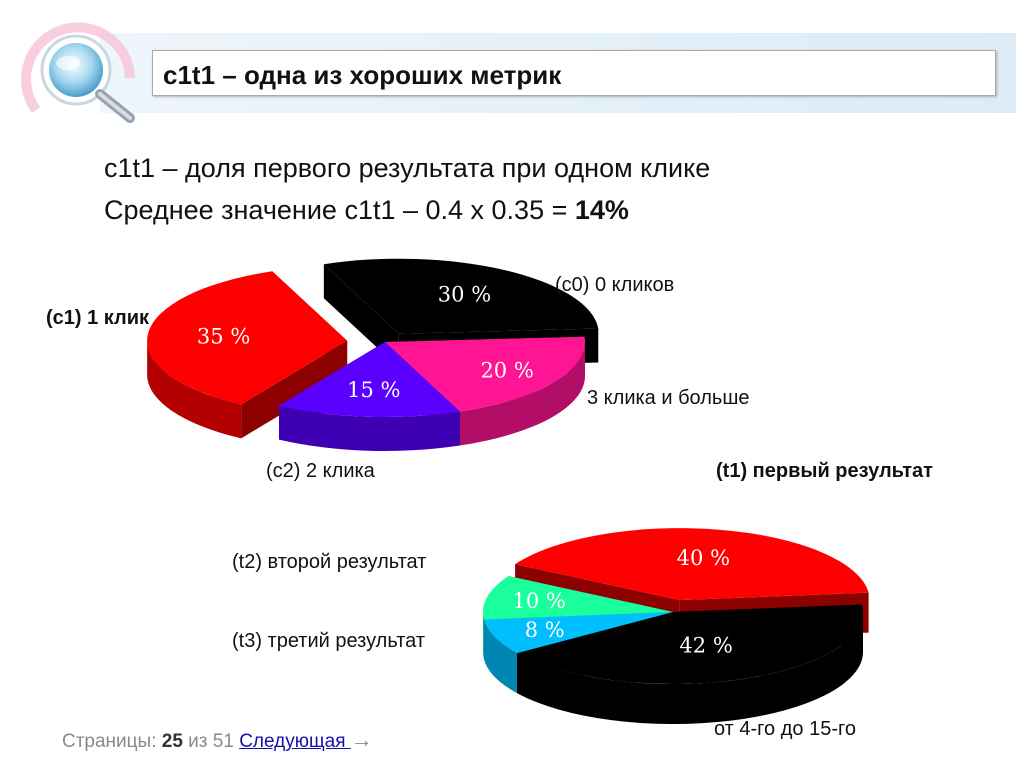 This screenshot has height=768, width=1024. I want to click on pie2-slice4-top, so click(578, 598).